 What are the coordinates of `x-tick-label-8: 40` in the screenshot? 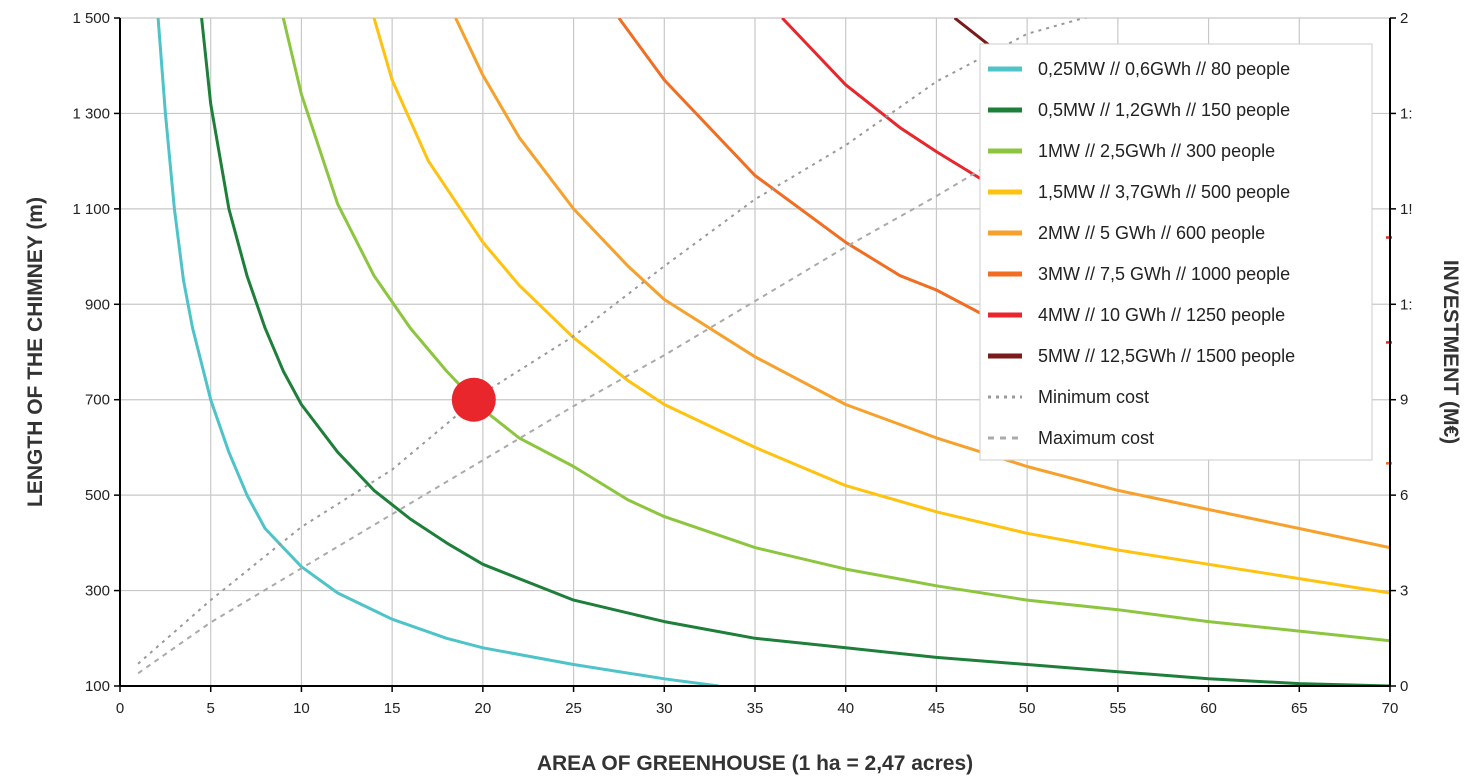 It's located at (845, 708).